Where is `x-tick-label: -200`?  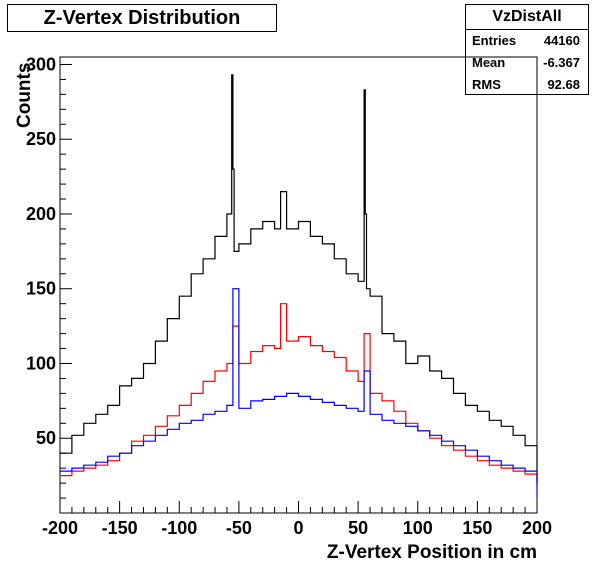 x-tick-label: -200 is located at coordinates (60, 528).